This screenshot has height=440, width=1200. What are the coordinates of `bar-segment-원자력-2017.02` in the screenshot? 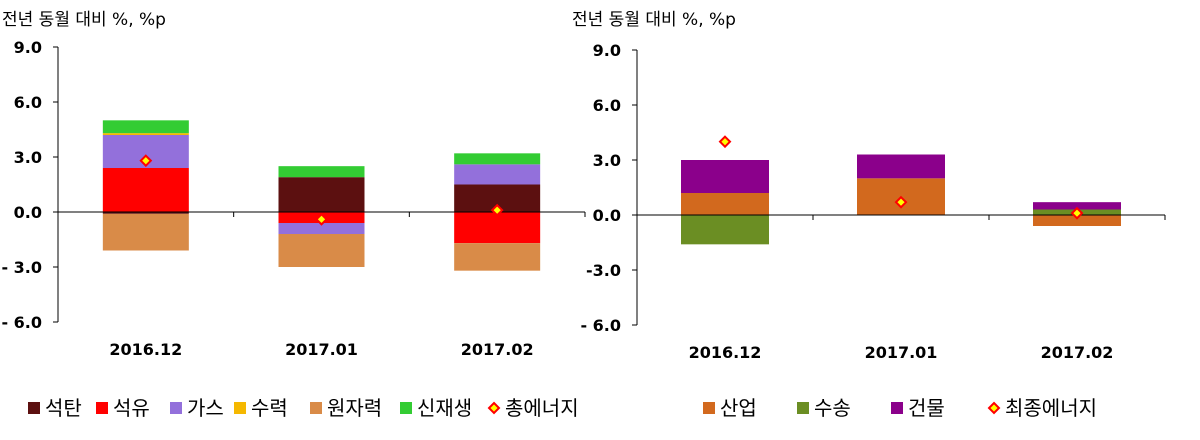 It's located at (497, 257).